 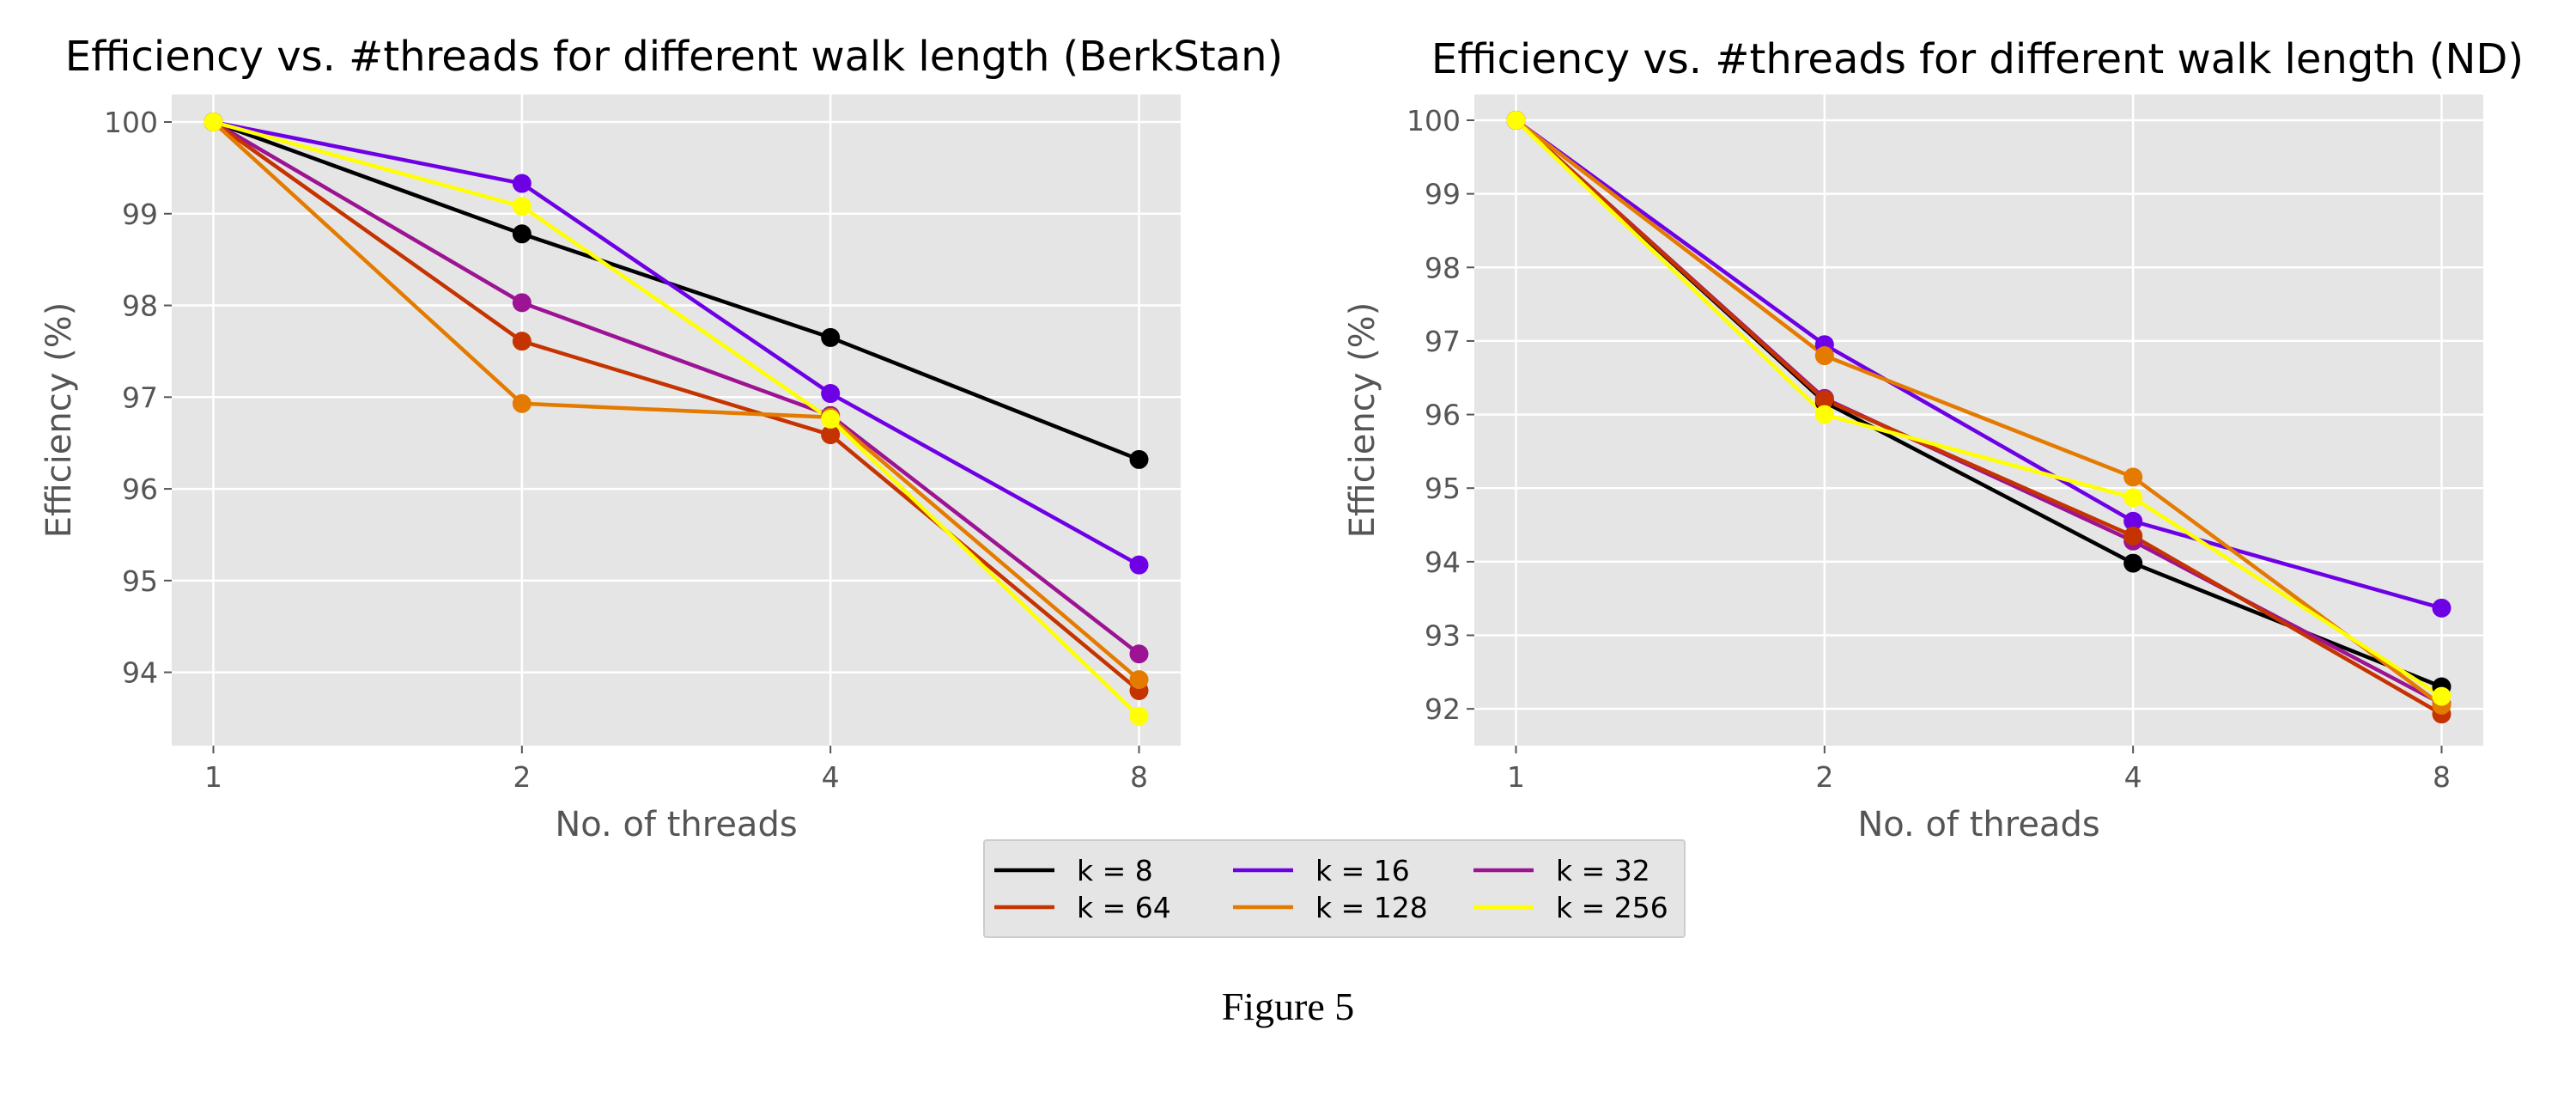 I want to click on legend-box, so click(x=1334, y=888).